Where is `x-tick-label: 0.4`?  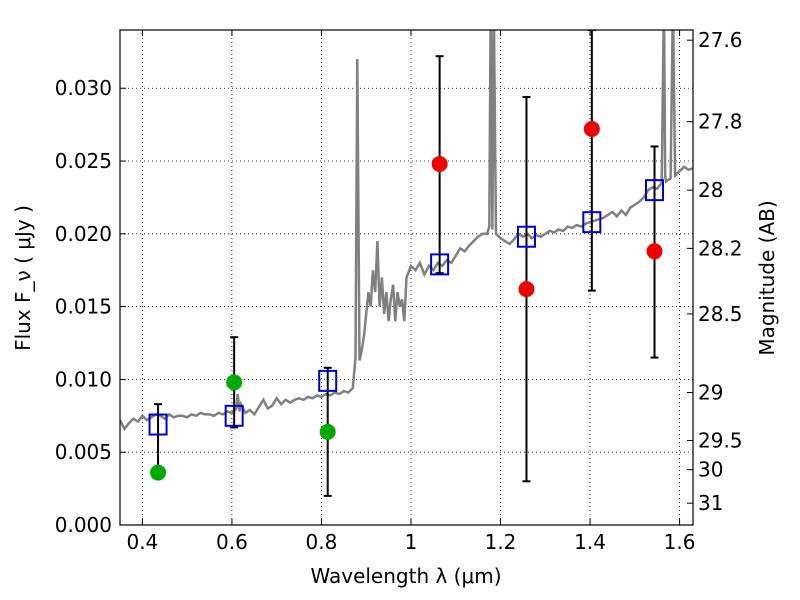
x-tick-label: 0.4 is located at coordinates (142, 542).